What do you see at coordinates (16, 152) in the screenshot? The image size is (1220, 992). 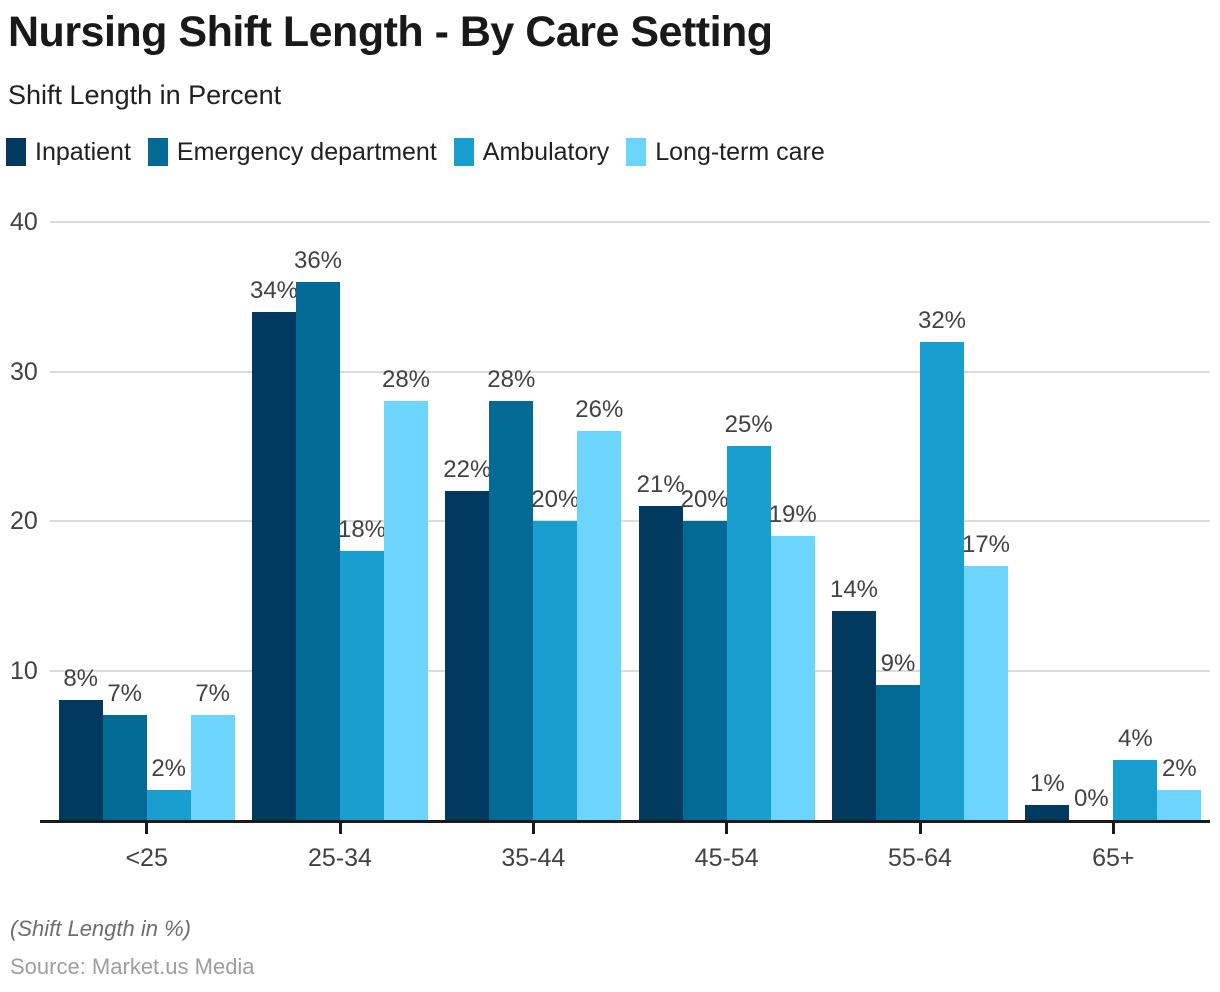 I see `legend-swatch-inpatient` at bounding box center [16, 152].